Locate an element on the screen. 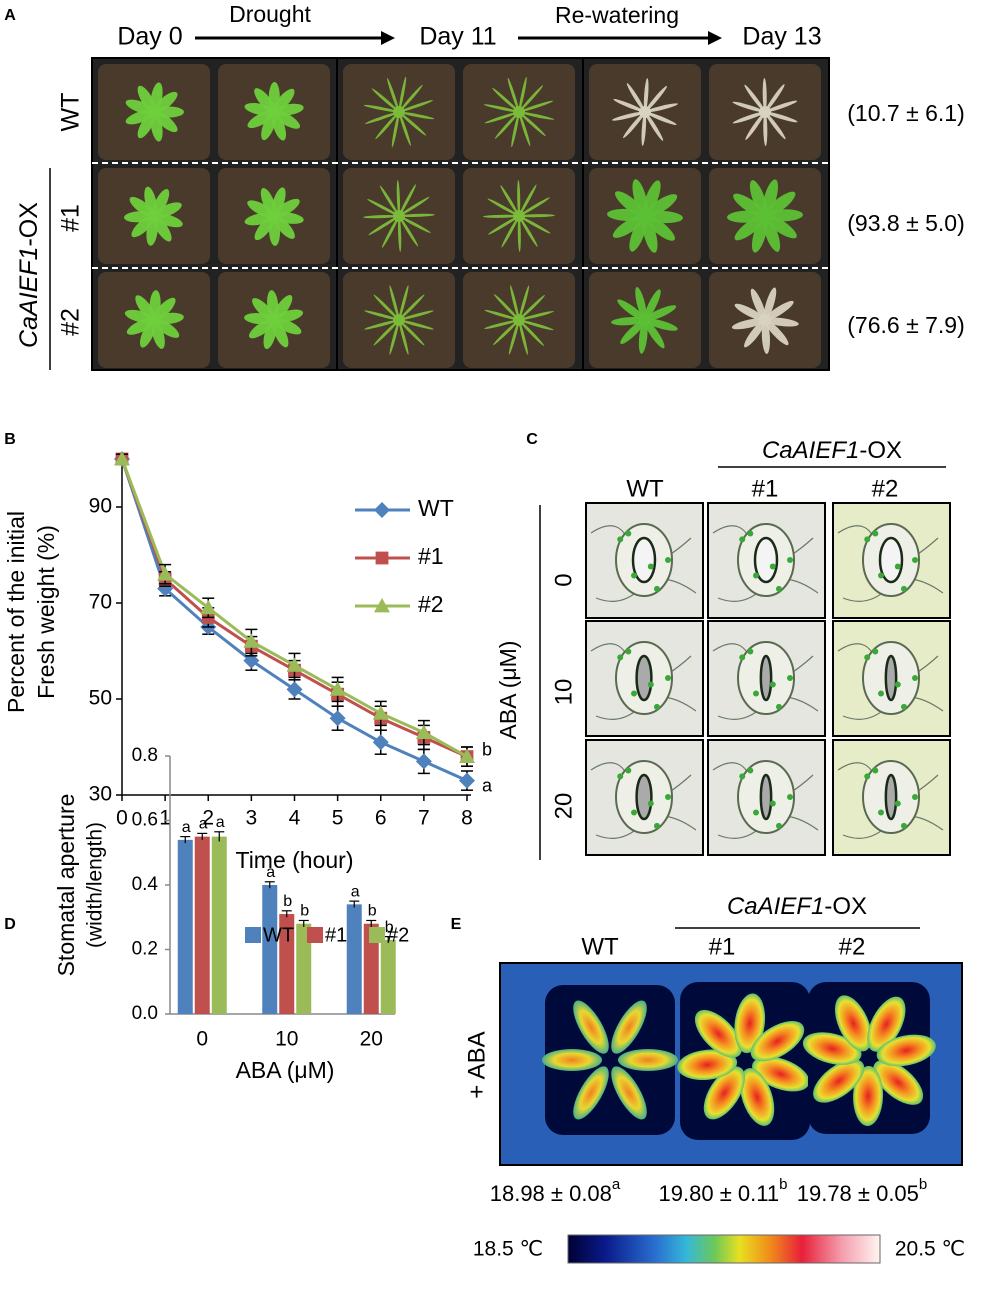  x-tick-label: 5 is located at coordinates (338, 818).